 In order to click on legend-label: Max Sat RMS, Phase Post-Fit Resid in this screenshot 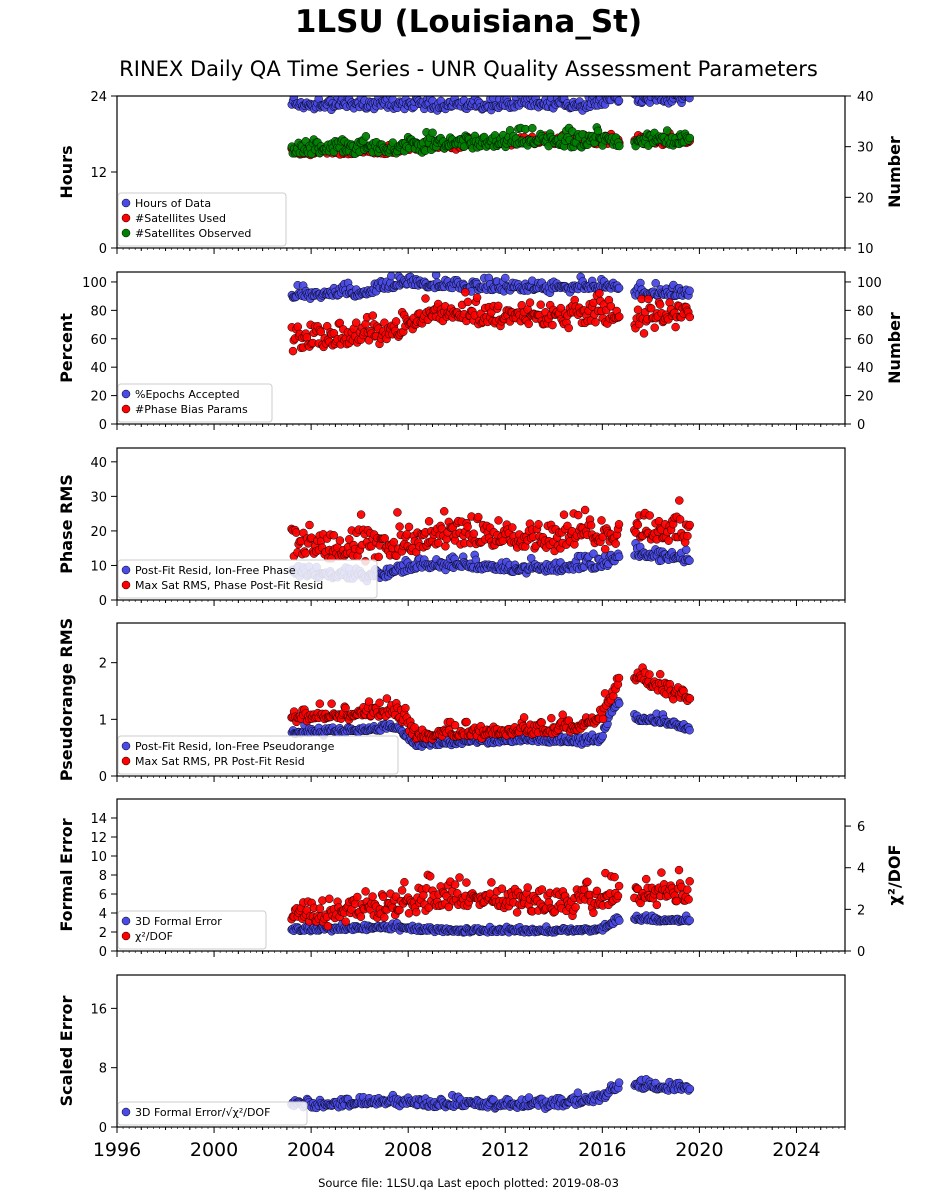, I will do `click(229, 585)`.